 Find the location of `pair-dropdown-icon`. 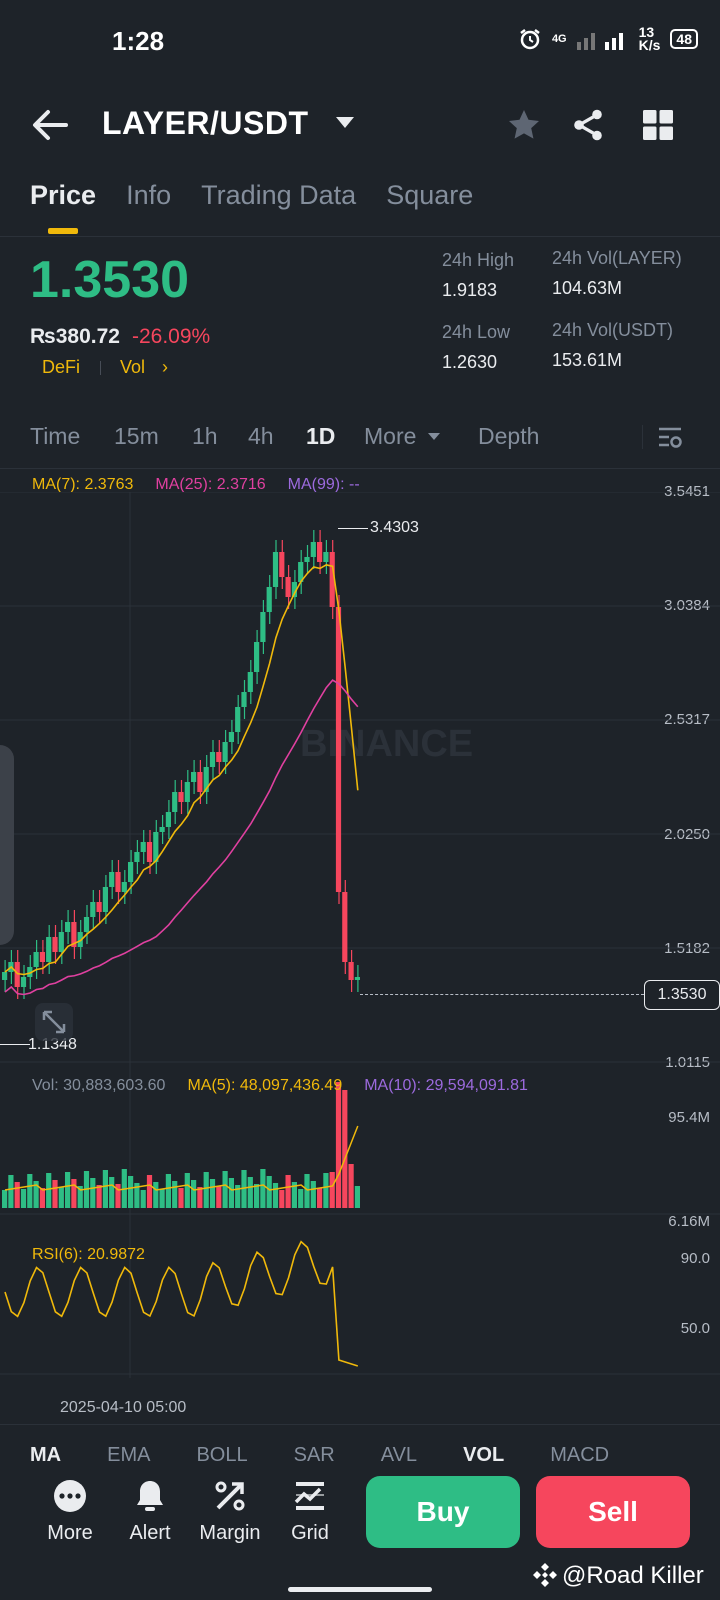

pair-dropdown-icon is located at coordinates (345, 122).